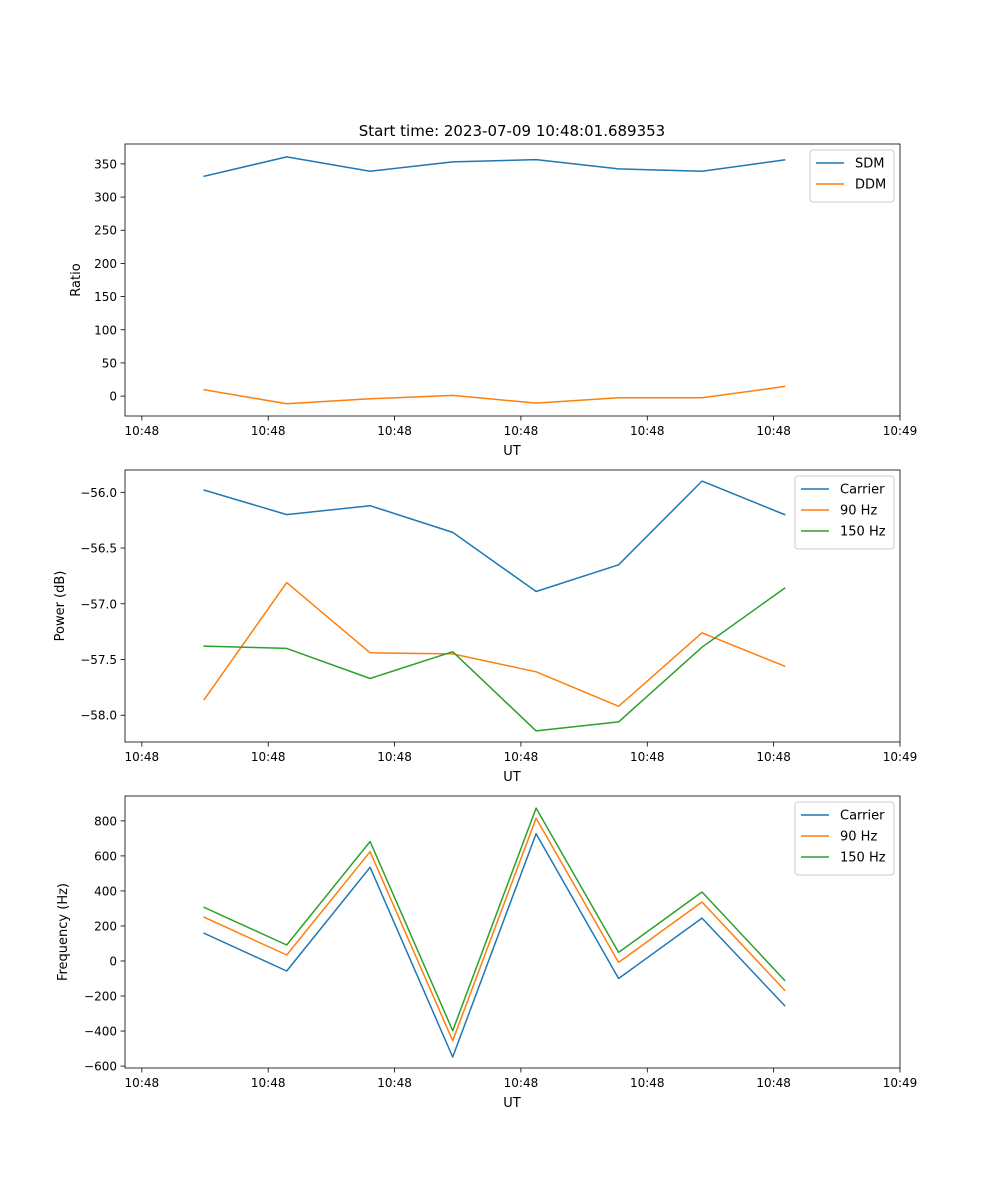 Image resolution: width=1000 pixels, height=1200 pixels. I want to click on figure-title: Start time: 2023-07-09 10:48:01.689353, so click(512, 131).